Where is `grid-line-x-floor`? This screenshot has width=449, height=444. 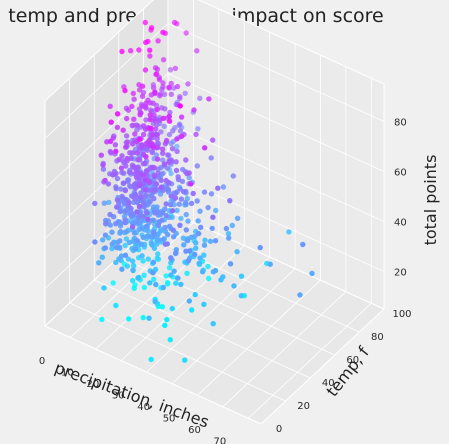 grid-line-x-floor is located at coordinates (157, 291).